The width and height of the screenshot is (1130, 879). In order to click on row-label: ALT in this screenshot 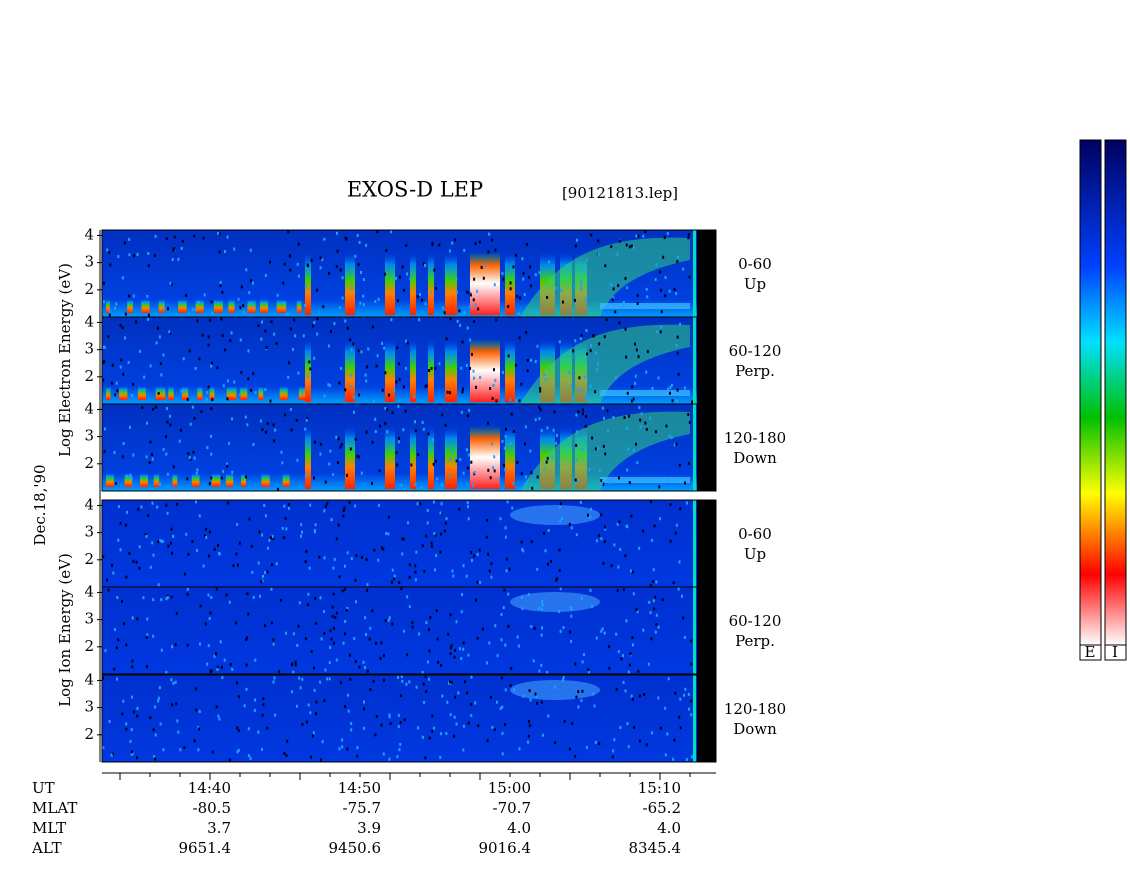, I will do `click(46, 848)`.